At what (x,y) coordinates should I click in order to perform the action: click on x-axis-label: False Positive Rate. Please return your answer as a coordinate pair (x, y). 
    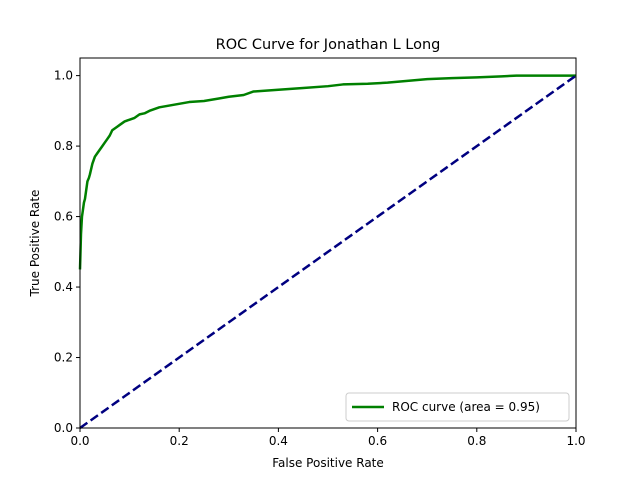
    Looking at the image, I should click on (328, 463).